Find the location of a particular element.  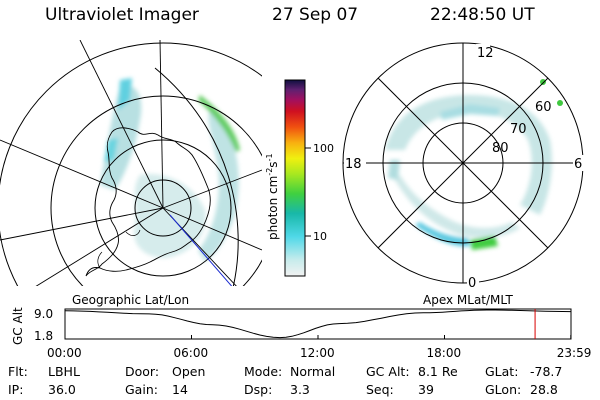

status-value: 36.0 is located at coordinates (62, 389).